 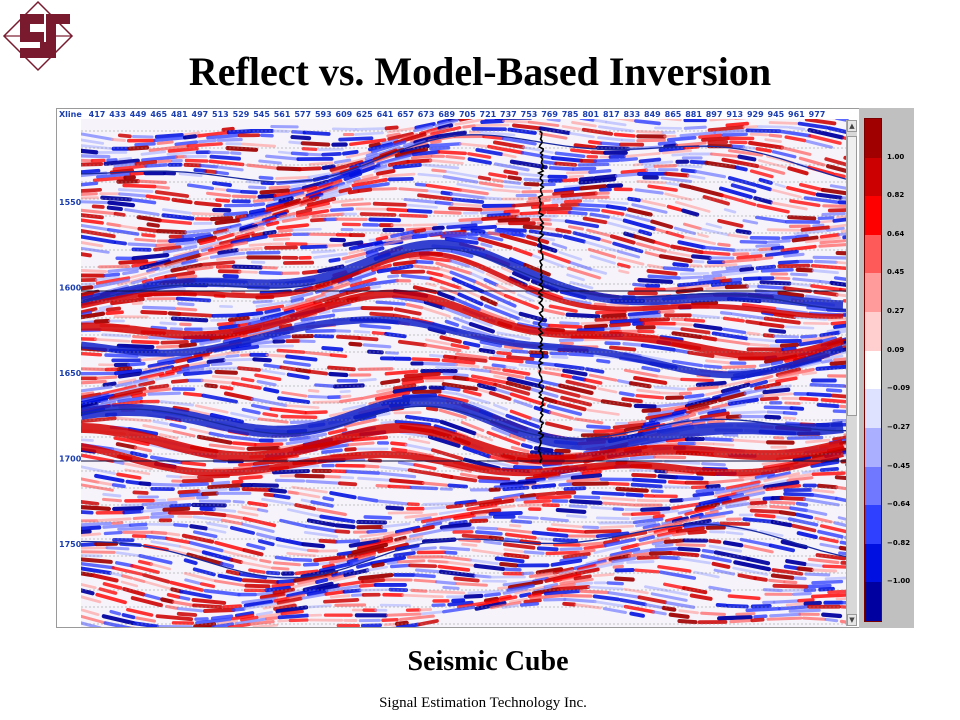 What do you see at coordinates (852, 276) in the screenshot?
I see `scrollbar-thumb` at bounding box center [852, 276].